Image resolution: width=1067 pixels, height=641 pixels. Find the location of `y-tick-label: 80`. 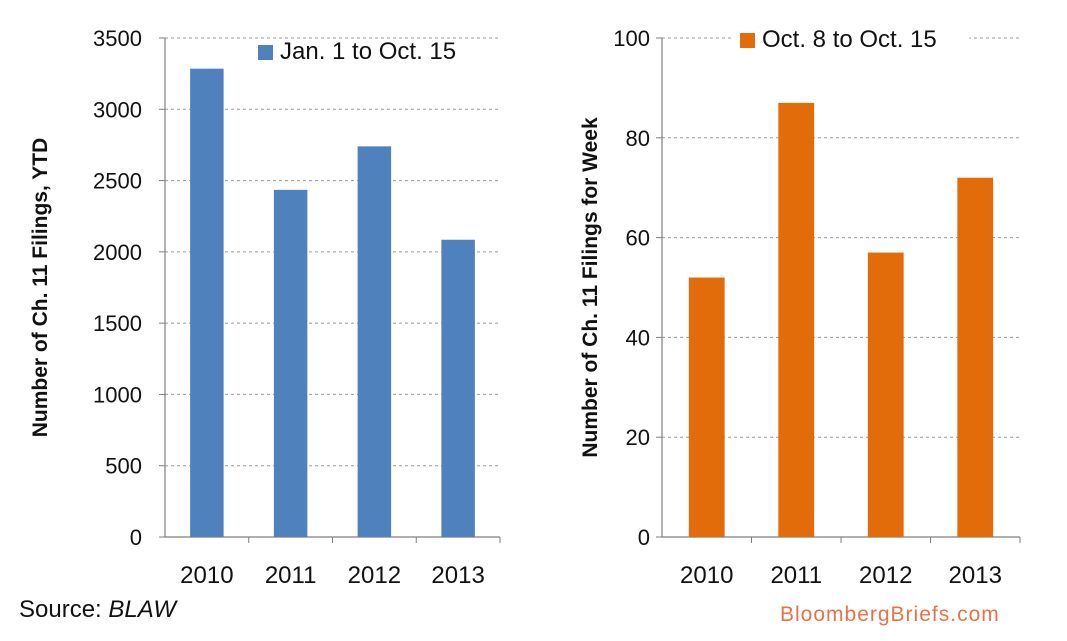

y-tick-label: 80 is located at coordinates (638, 138).